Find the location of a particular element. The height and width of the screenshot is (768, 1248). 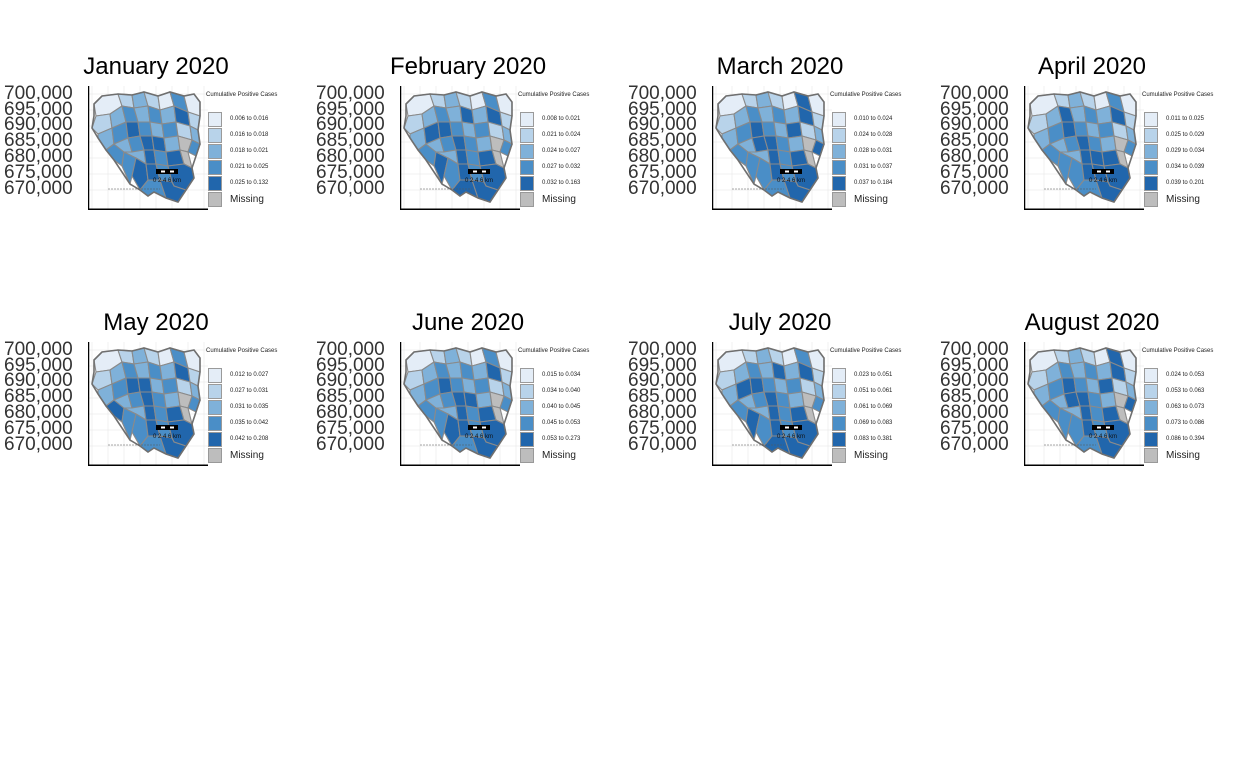

legend-item: 0.034 to 0.040 is located at coordinates (570, 392).